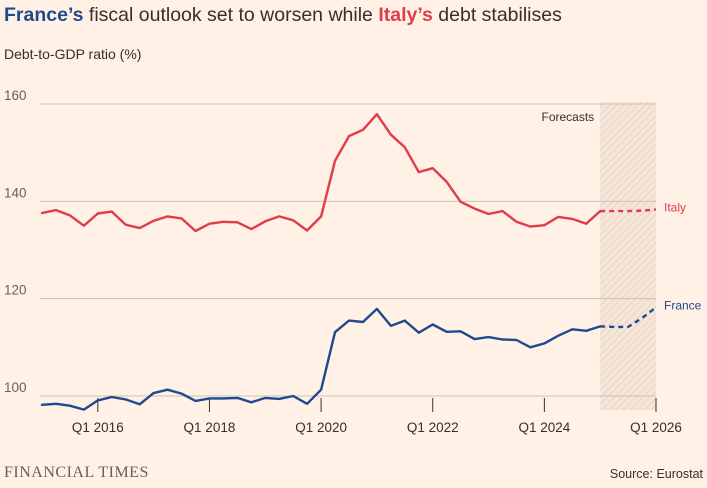 The height and width of the screenshot is (488, 707). What do you see at coordinates (628, 256) in the screenshot?
I see `forecast-shading` at bounding box center [628, 256].